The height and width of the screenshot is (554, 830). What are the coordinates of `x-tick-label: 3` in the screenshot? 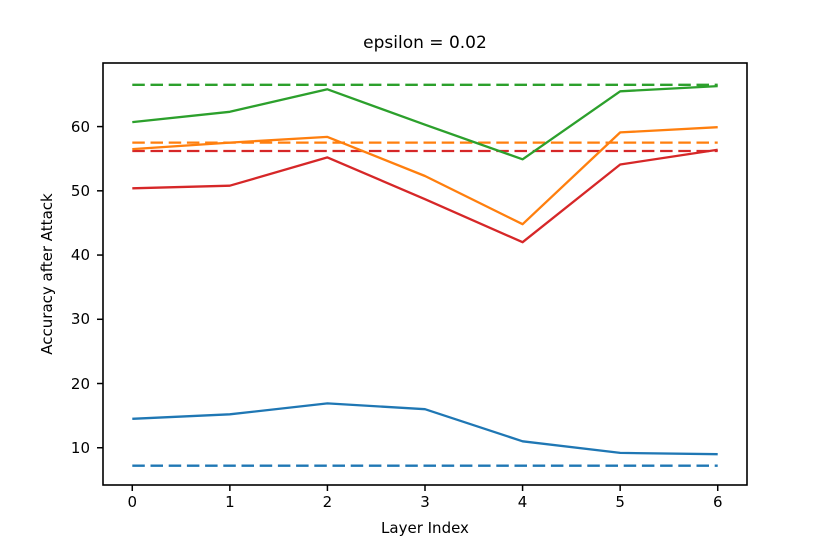 It's located at (425, 502).